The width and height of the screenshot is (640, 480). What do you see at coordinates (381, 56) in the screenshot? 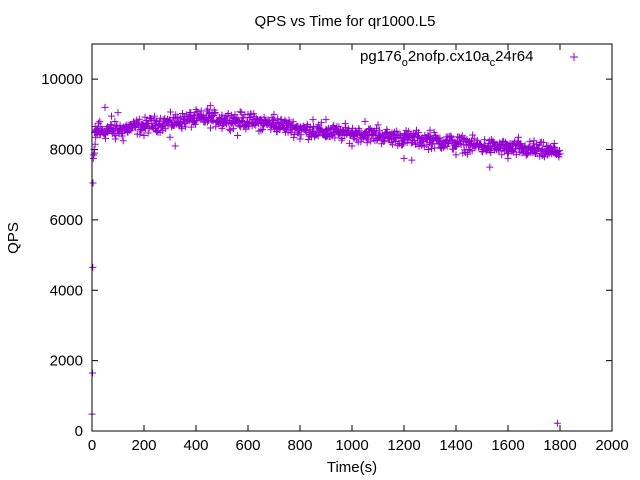
I see `legend-text: pg176` at bounding box center [381, 56].